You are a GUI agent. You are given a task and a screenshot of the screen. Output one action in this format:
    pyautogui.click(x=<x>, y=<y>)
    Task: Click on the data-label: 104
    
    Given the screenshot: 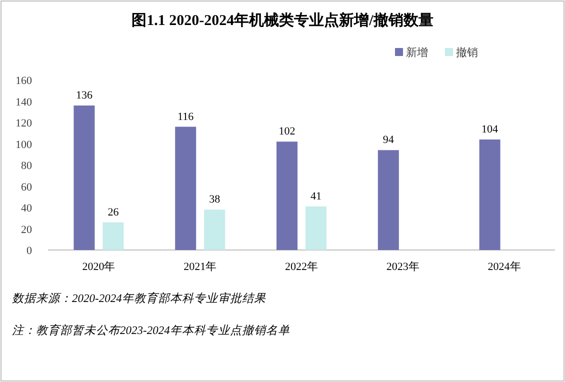 What is the action you would take?
    pyautogui.click(x=490, y=130)
    